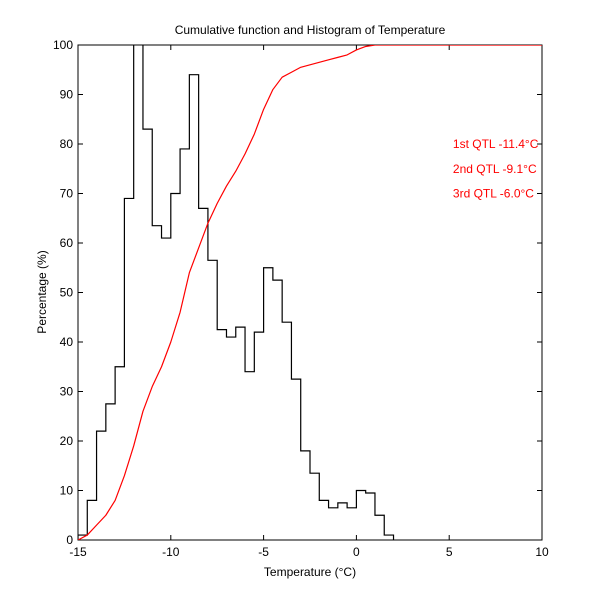 The image size is (600, 610). Describe the element at coordinates (356, 552) in the screenshot. I see `x-tick-label-3: 0` at that location.